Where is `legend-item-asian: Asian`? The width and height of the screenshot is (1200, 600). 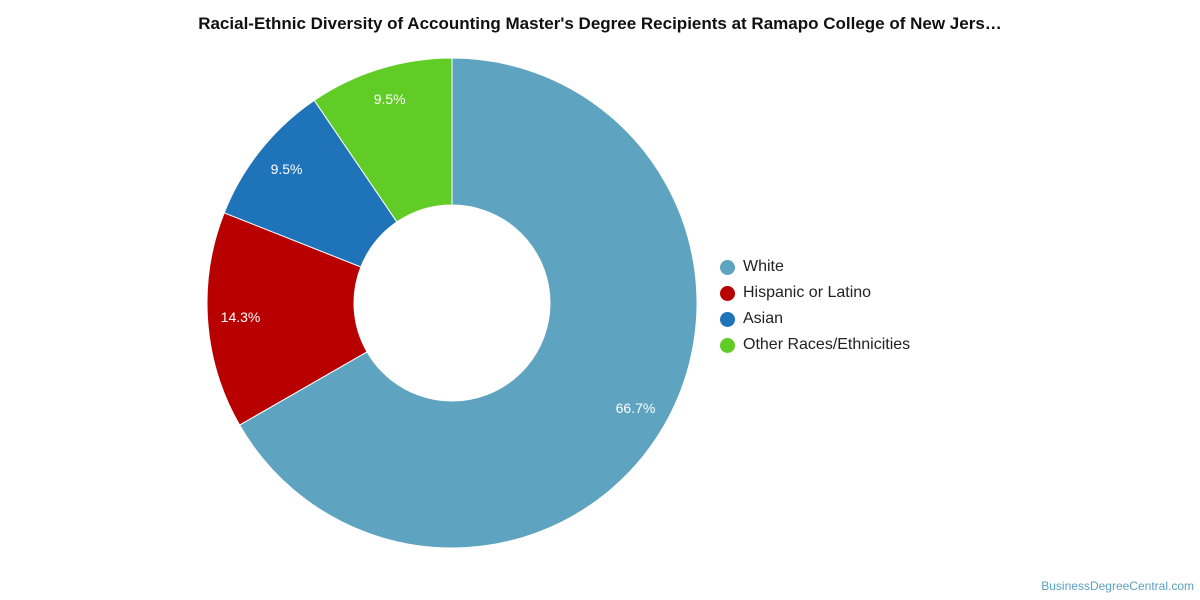
legend-item-asian: Asian is located at coordinates (815, 319).